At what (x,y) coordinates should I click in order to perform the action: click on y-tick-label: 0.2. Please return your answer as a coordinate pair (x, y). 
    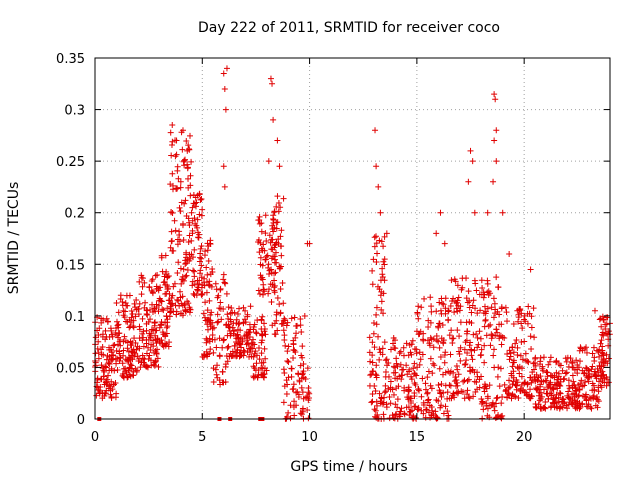
    Looking at the image, I should click on (74, 214).